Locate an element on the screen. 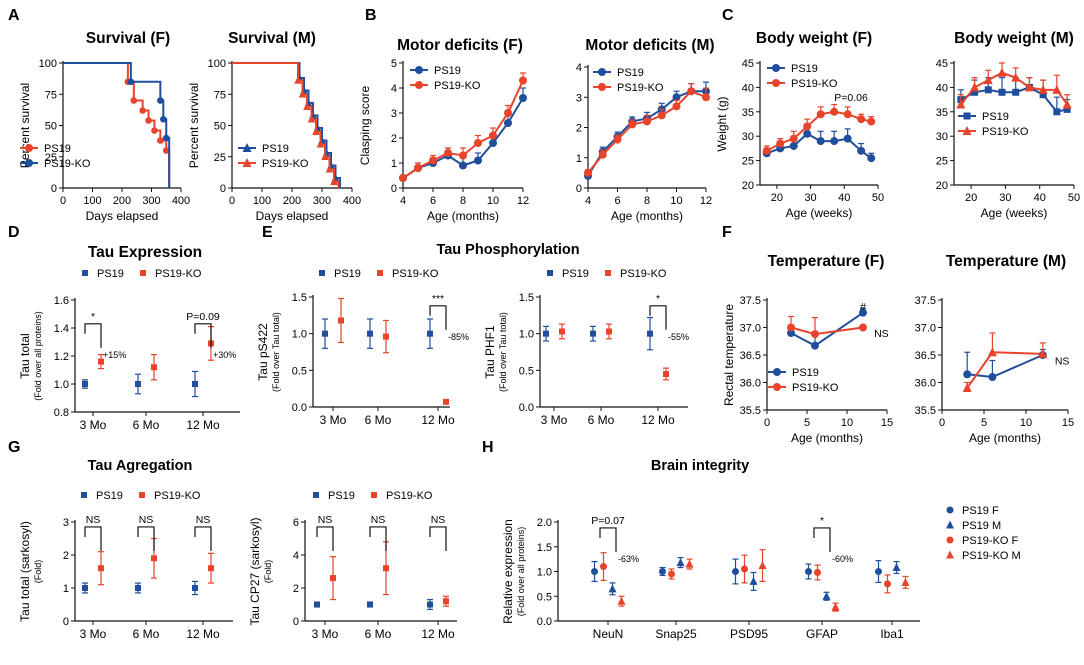 This screenshot has width=1084, height=665. x-tick-label: 6 is located at coordinates (433, 201).